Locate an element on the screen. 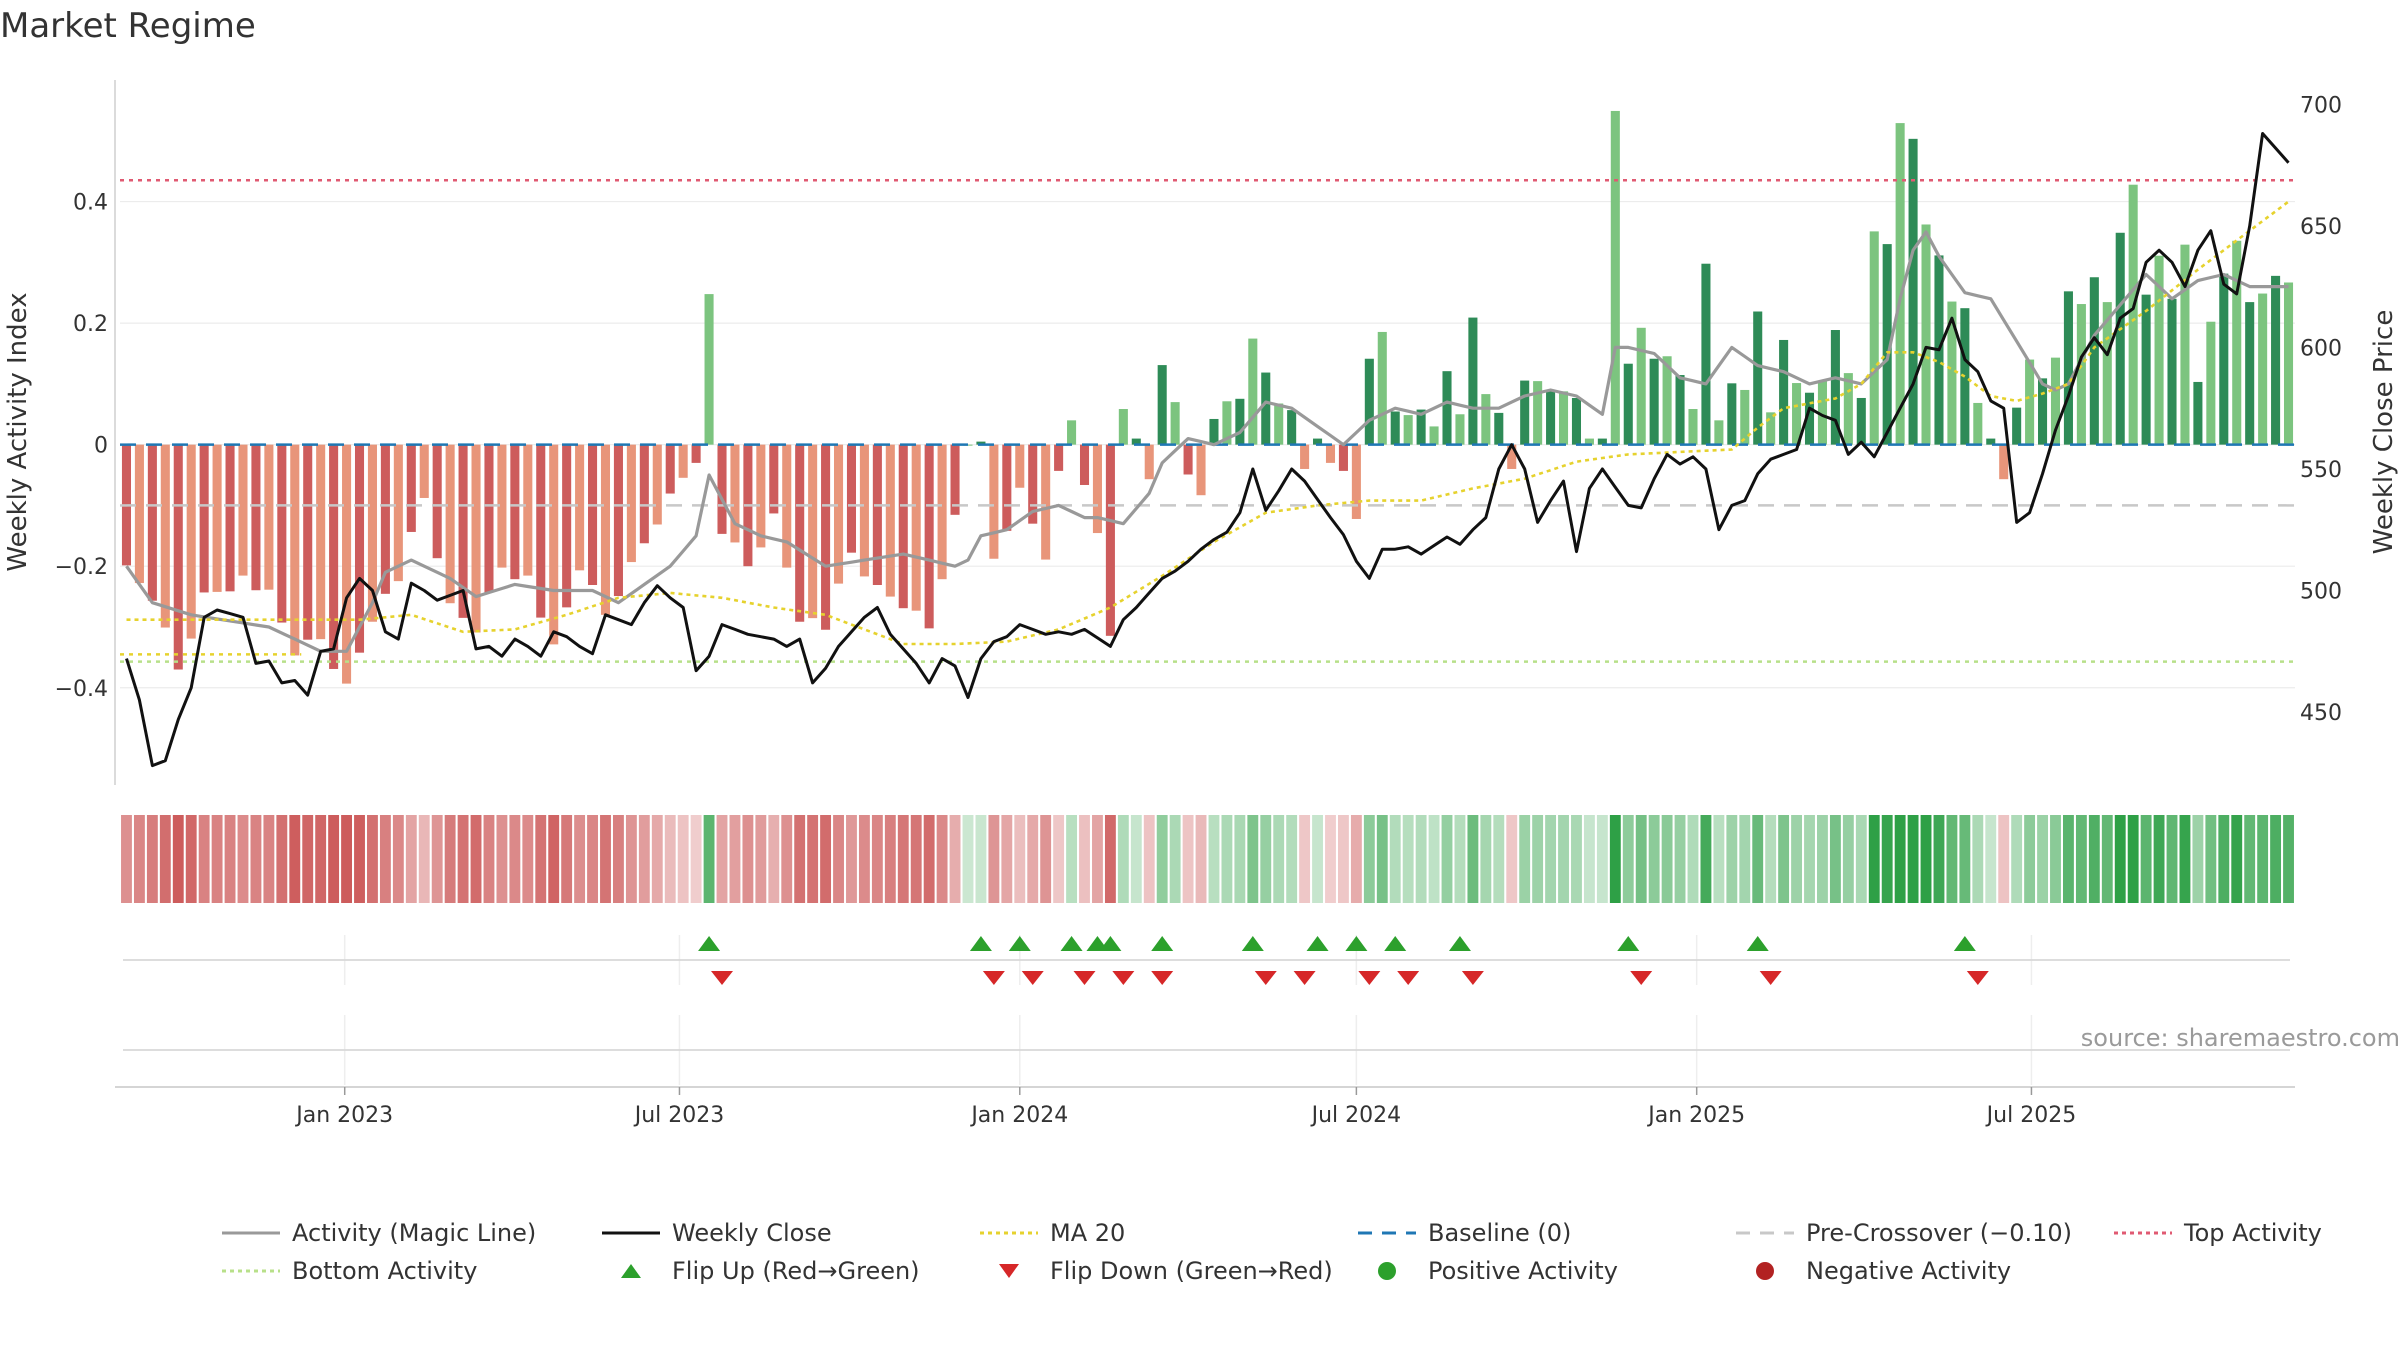 This screenshot has height=1350, width=2400. legend-item: Top Activity is located at coordinates (2217, 1233).